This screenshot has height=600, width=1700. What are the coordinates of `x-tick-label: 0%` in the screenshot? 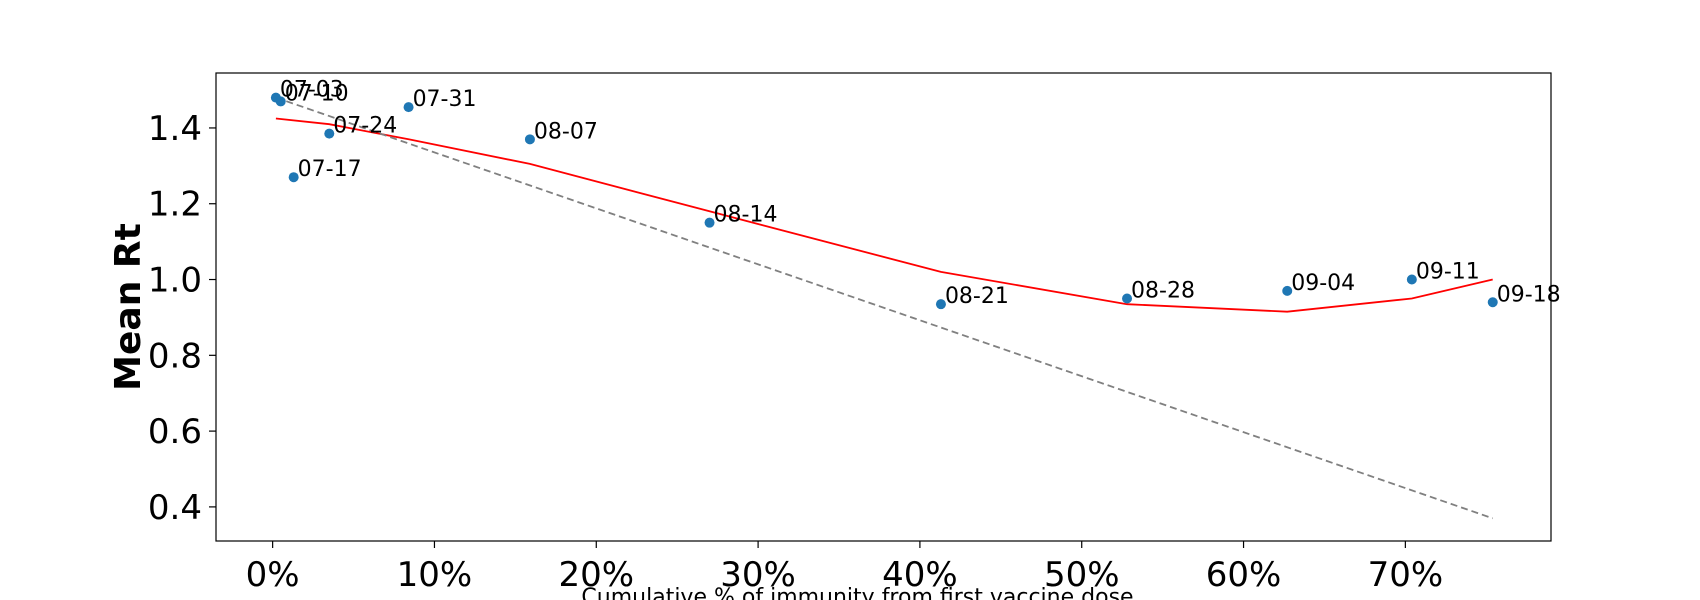 It's located at (273, 575).